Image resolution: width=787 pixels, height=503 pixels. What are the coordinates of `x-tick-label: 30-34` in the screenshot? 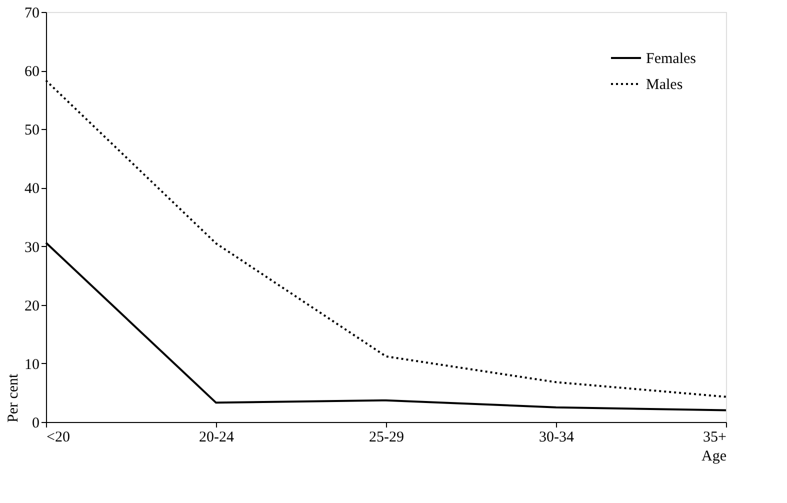 It's located at (556, 438).